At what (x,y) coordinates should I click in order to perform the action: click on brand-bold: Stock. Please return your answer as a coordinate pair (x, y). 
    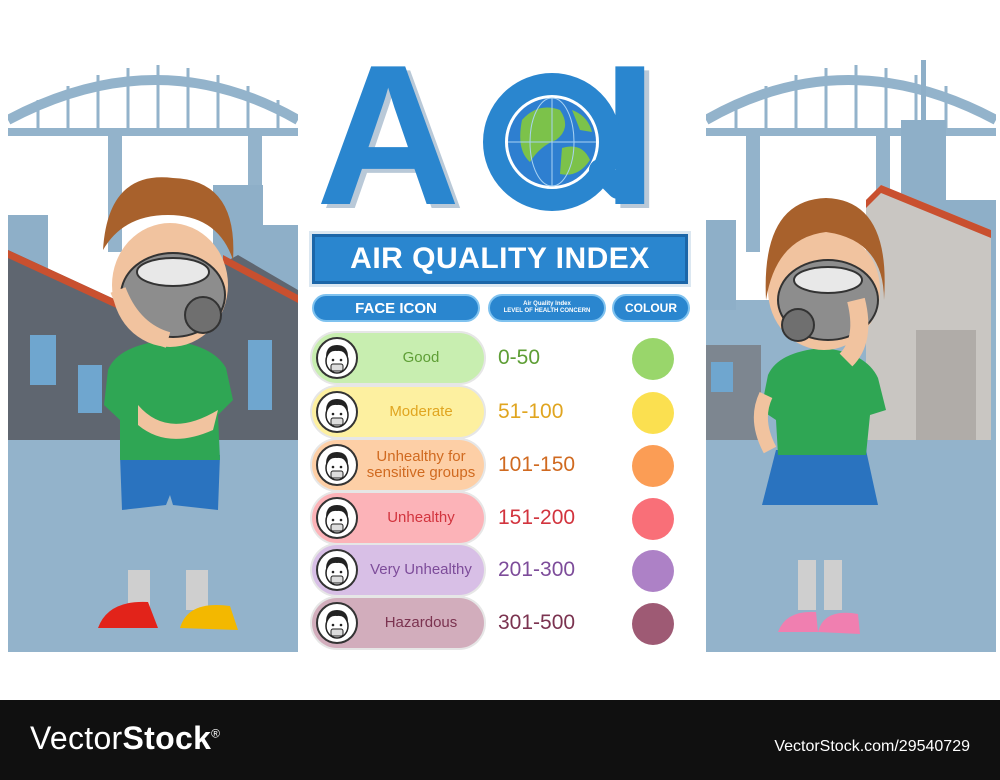
    Looking at the image, I should click on (167, 738).